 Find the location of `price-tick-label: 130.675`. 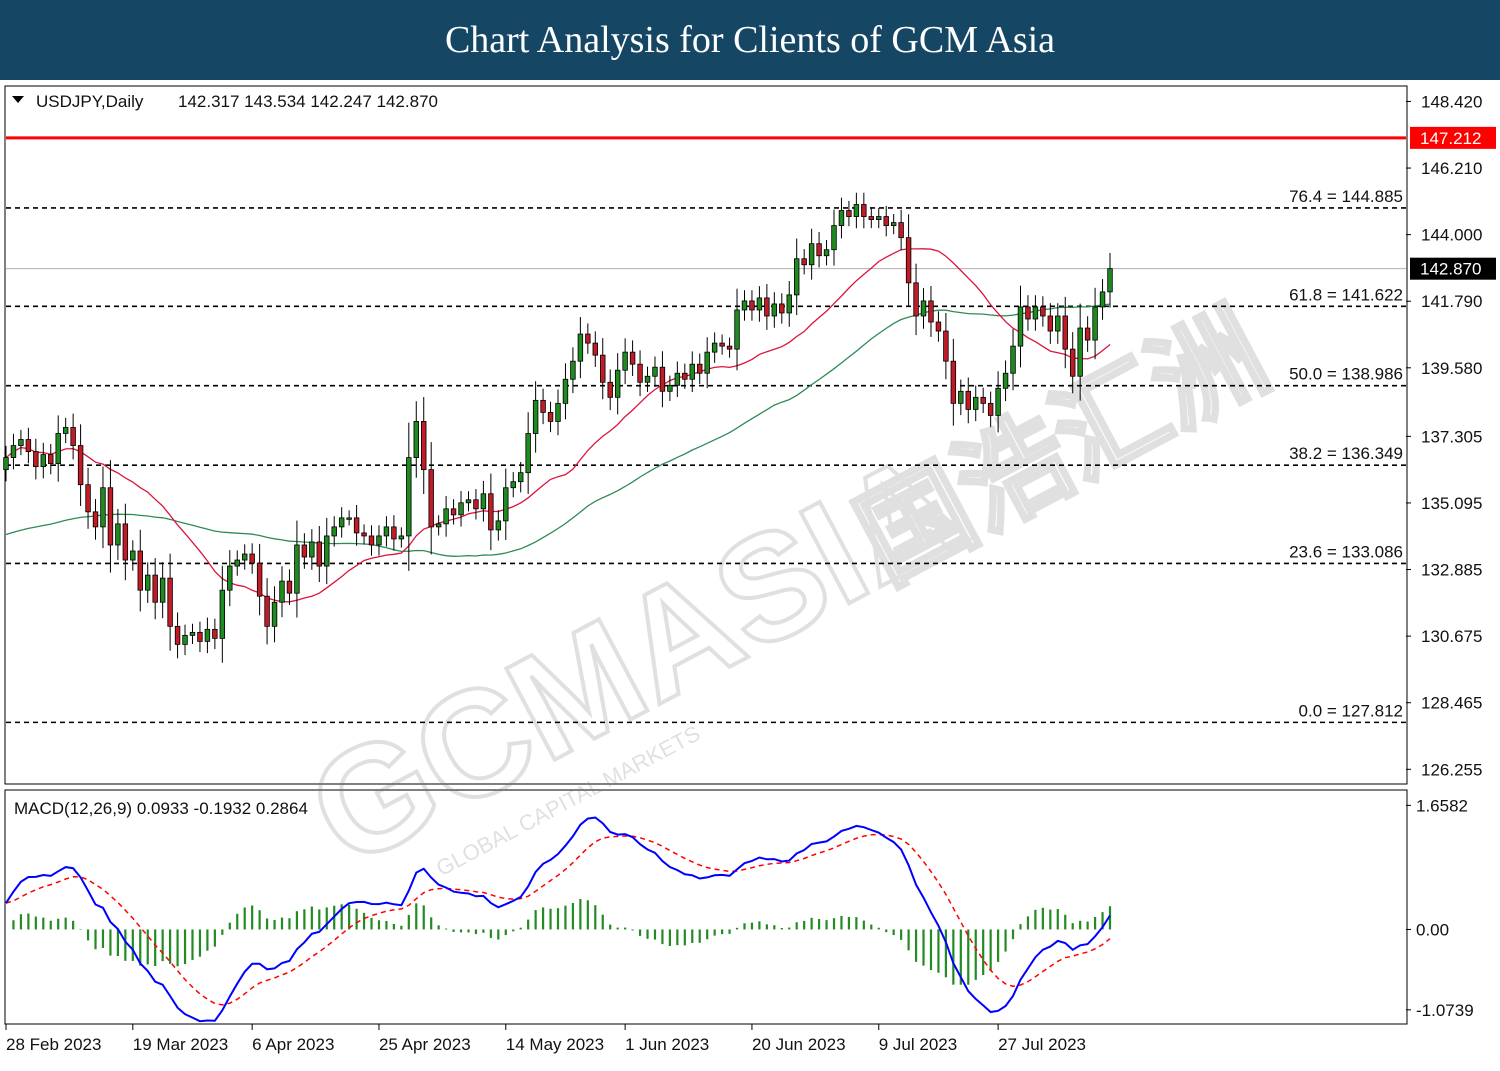

price-tick-label: 130.675 is located at coordinates (1451, 636).